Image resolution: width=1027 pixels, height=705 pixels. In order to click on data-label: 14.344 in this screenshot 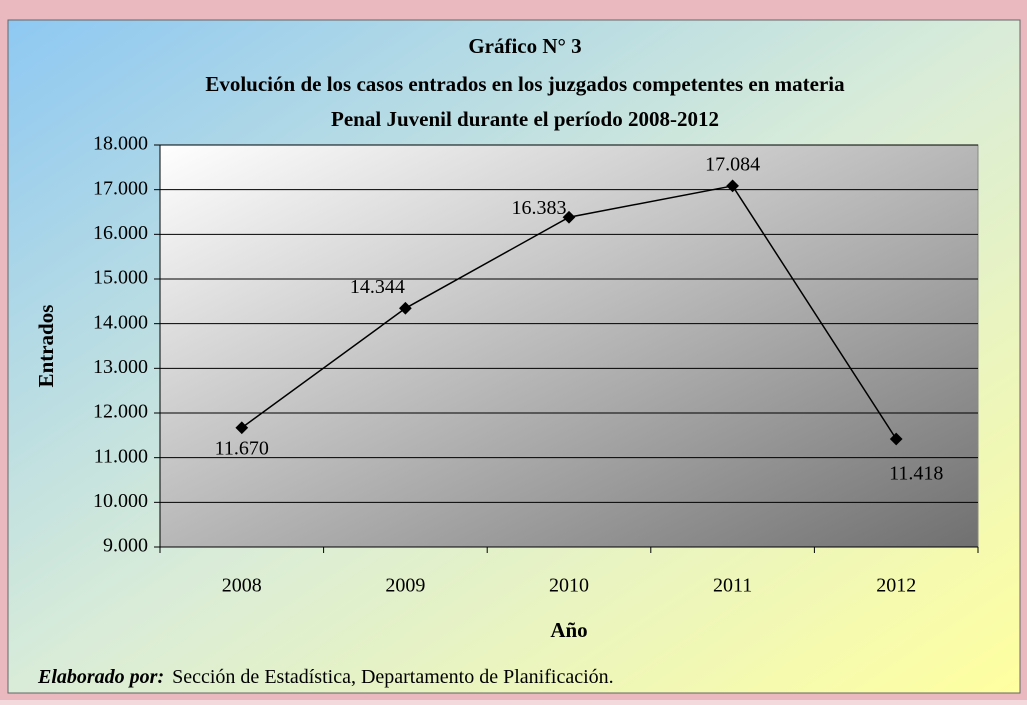, I will do `click(377, 287)`.